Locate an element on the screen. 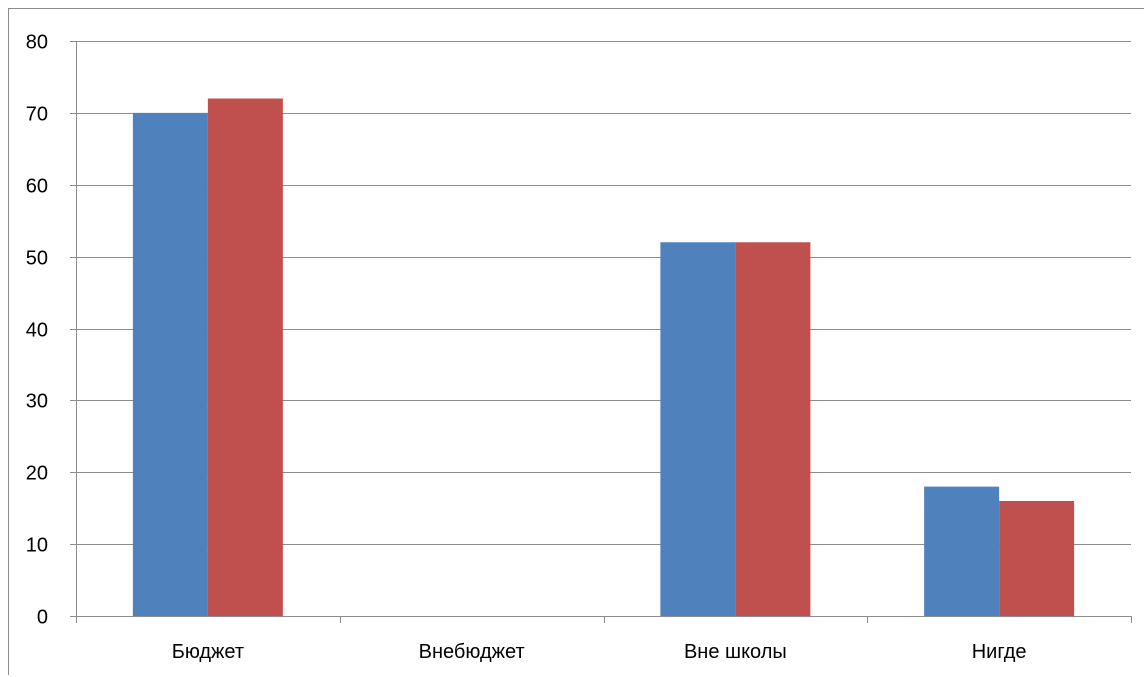  y-tick-label-50: 50 is located at coordinates (37, 259).